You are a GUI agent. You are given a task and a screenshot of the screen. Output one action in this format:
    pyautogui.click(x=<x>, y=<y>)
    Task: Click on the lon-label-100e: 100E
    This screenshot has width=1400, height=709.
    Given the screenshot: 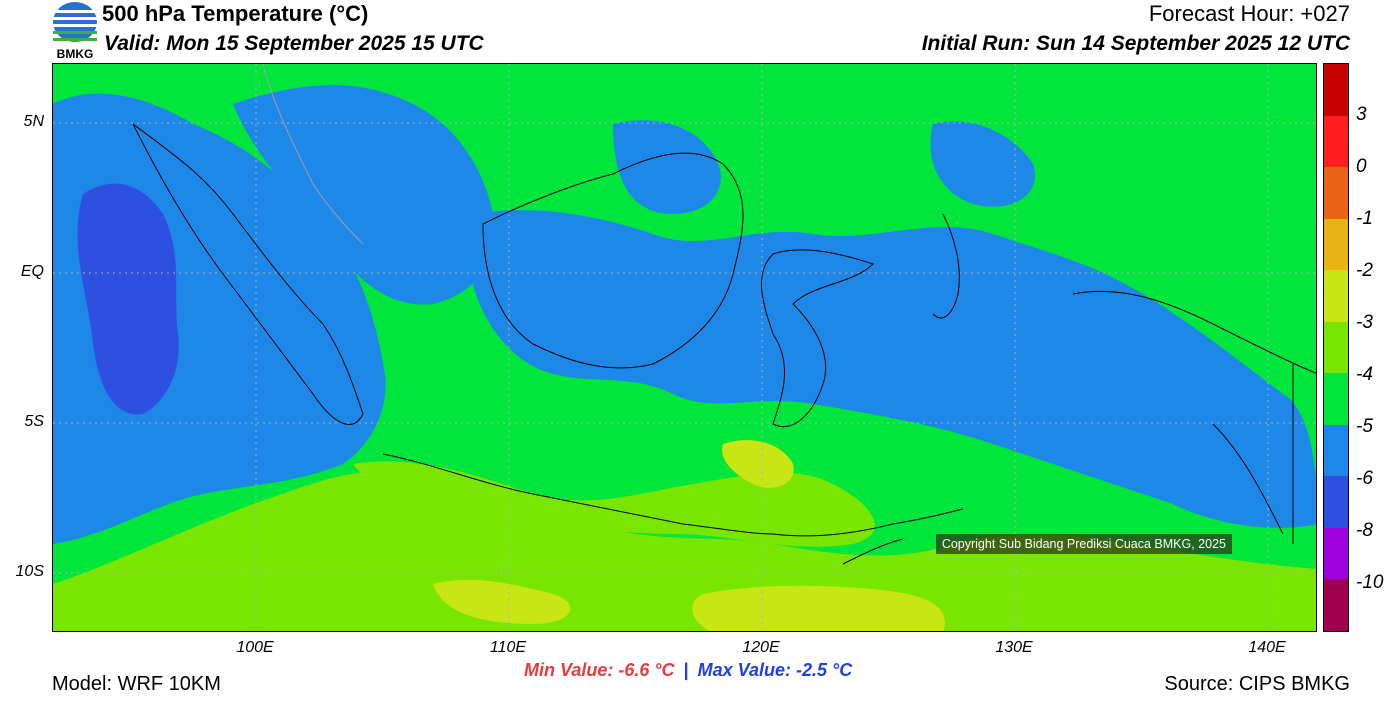 What is the action you would take?
    pyautogui.click(x=255, y=647)
    